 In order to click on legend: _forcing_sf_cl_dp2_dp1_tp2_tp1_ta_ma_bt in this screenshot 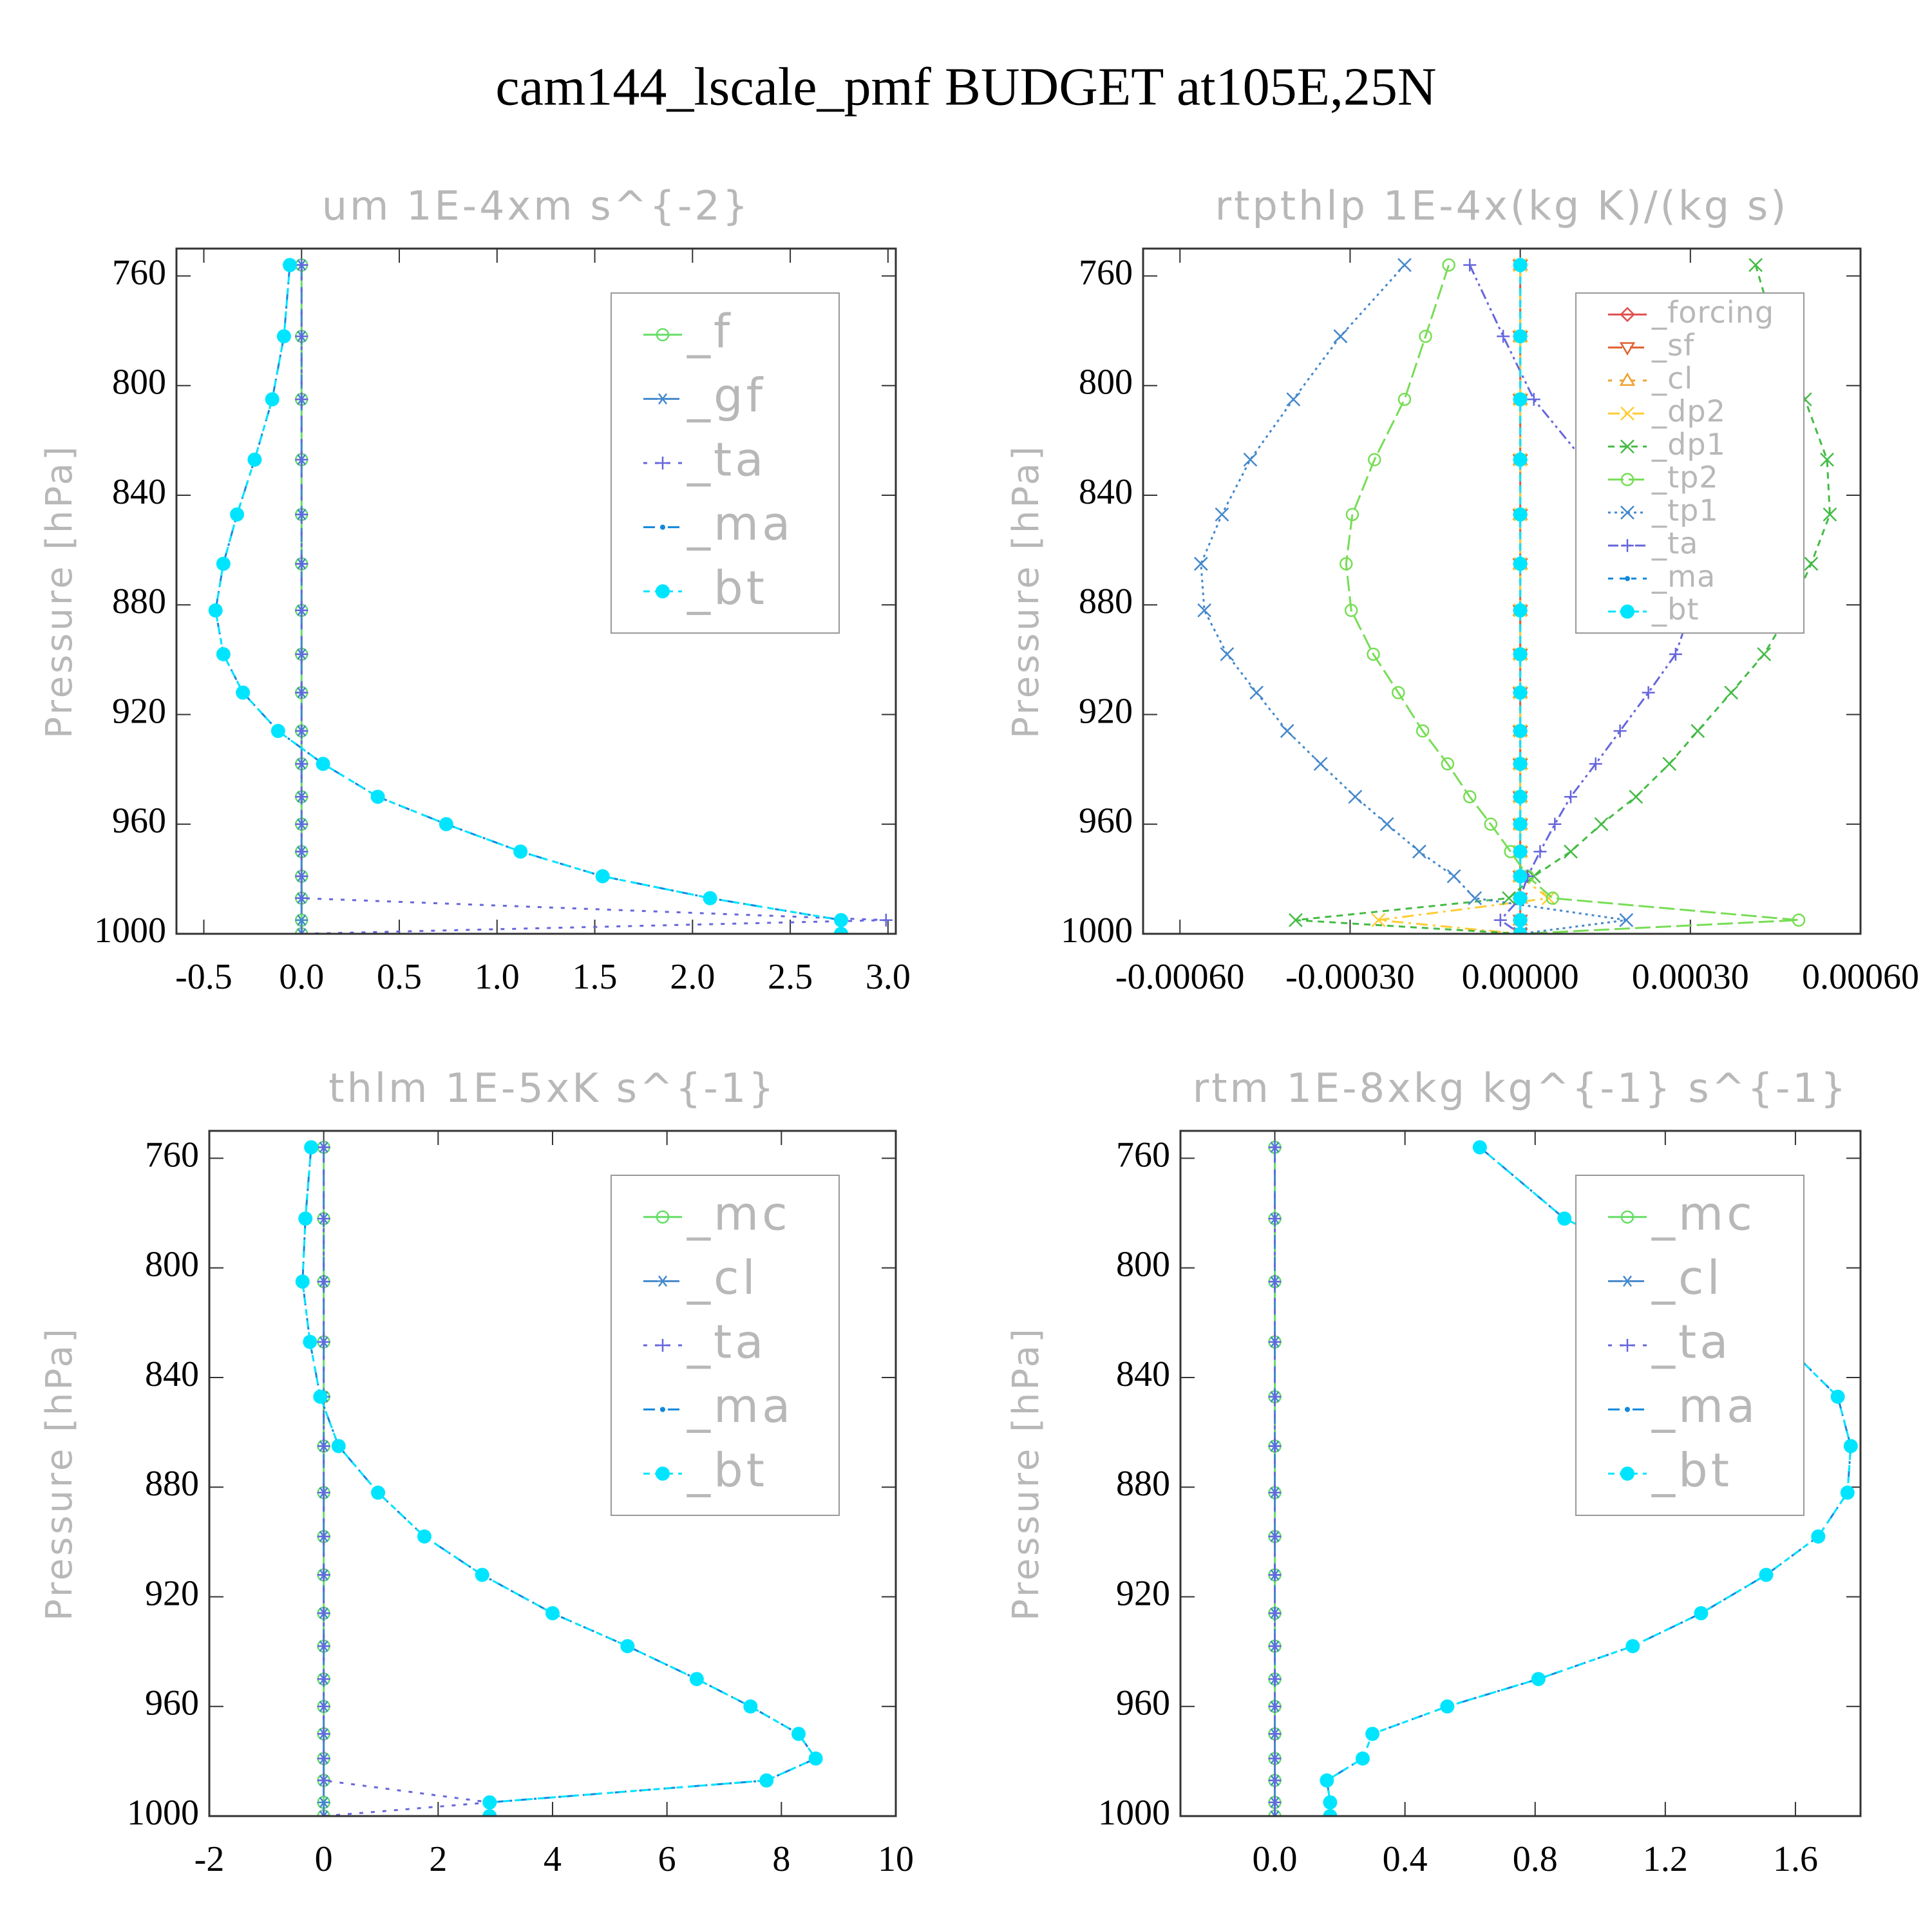, I will do `click(1690, 463)`.